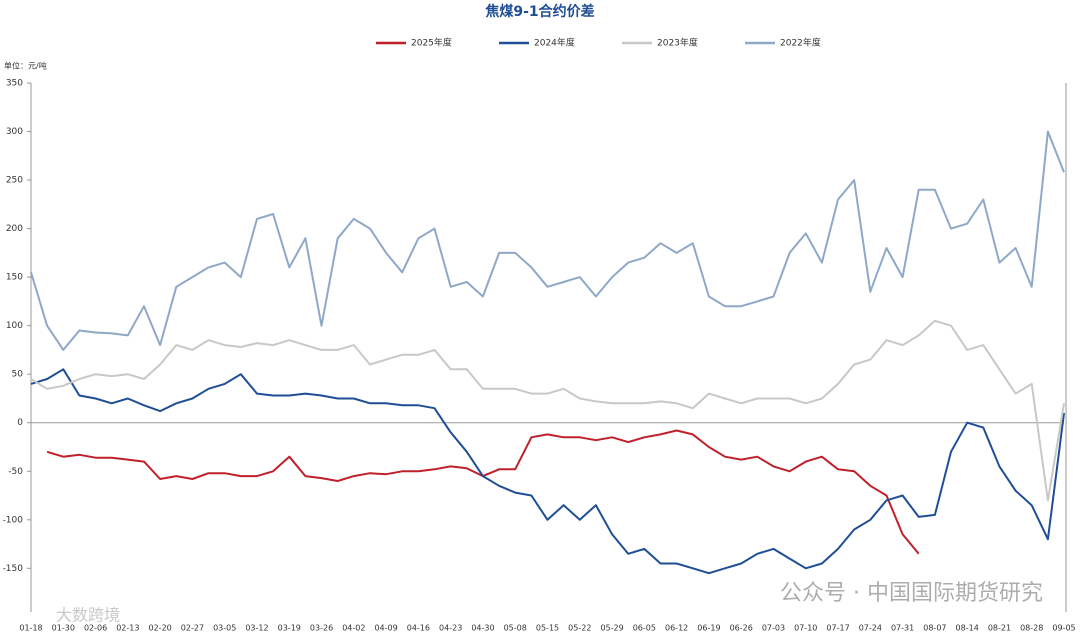 The height and width of the screenshot is (637, 1080). I want to click on x-tick-label: 06-19, so click(708, 628).